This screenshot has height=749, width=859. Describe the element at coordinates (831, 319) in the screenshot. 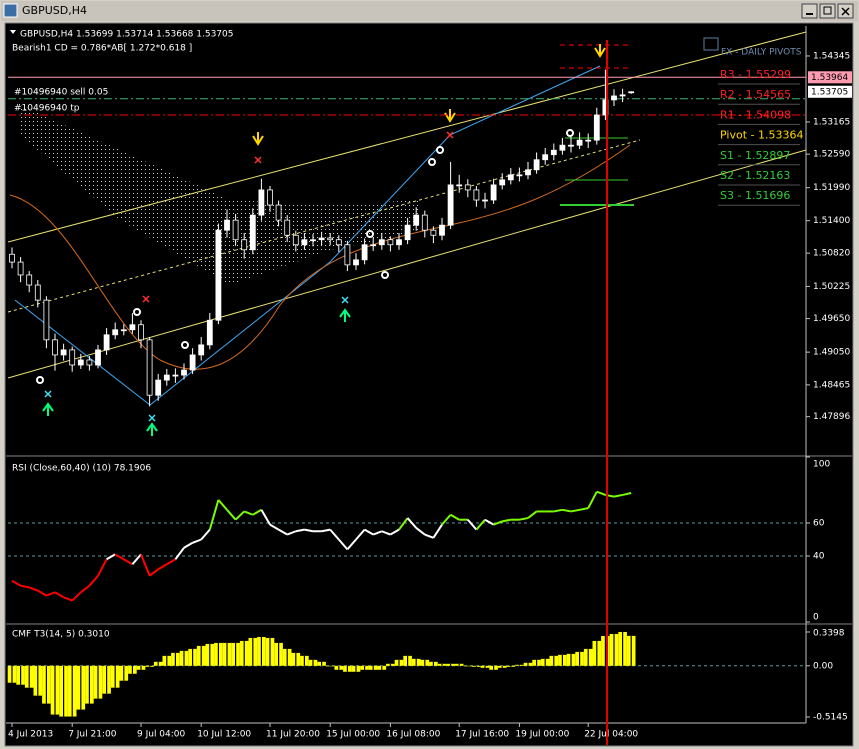

I see `y-tick-label: 1.49650` at that location.